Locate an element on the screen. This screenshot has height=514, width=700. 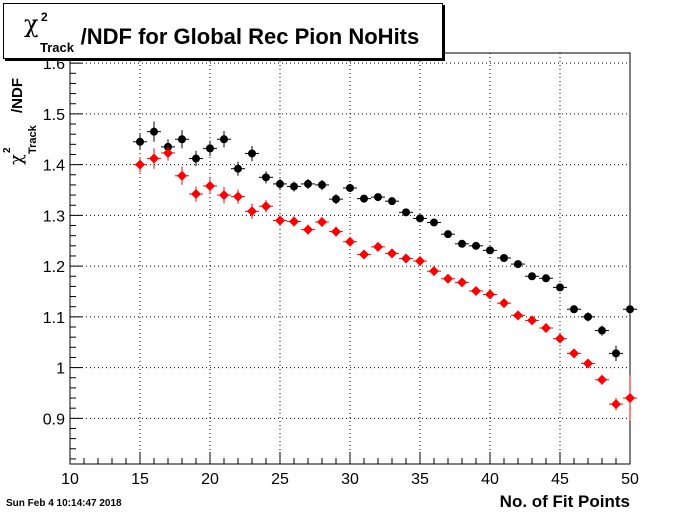
x-tick-label: 45 is located at coordinates (560, 479).